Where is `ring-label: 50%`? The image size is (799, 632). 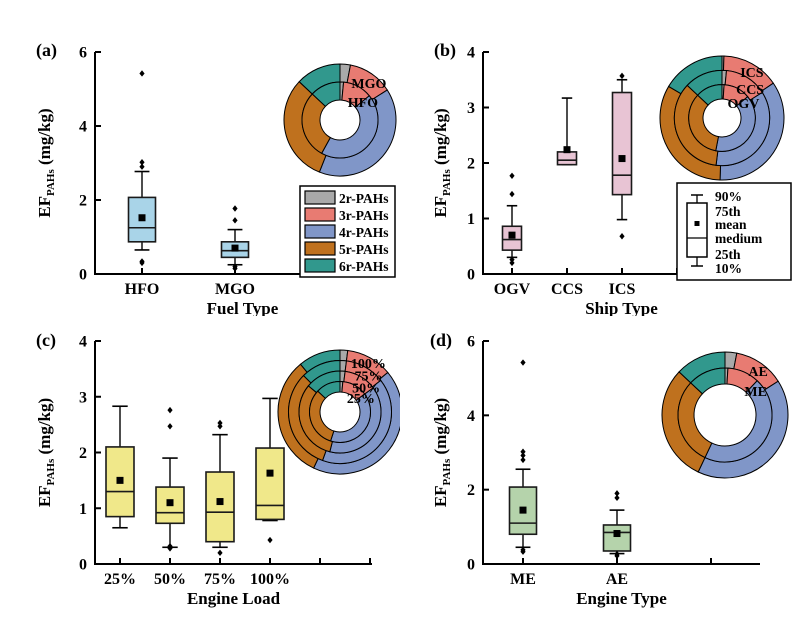 ring-label: 50% is located at coordinates (366, 389).